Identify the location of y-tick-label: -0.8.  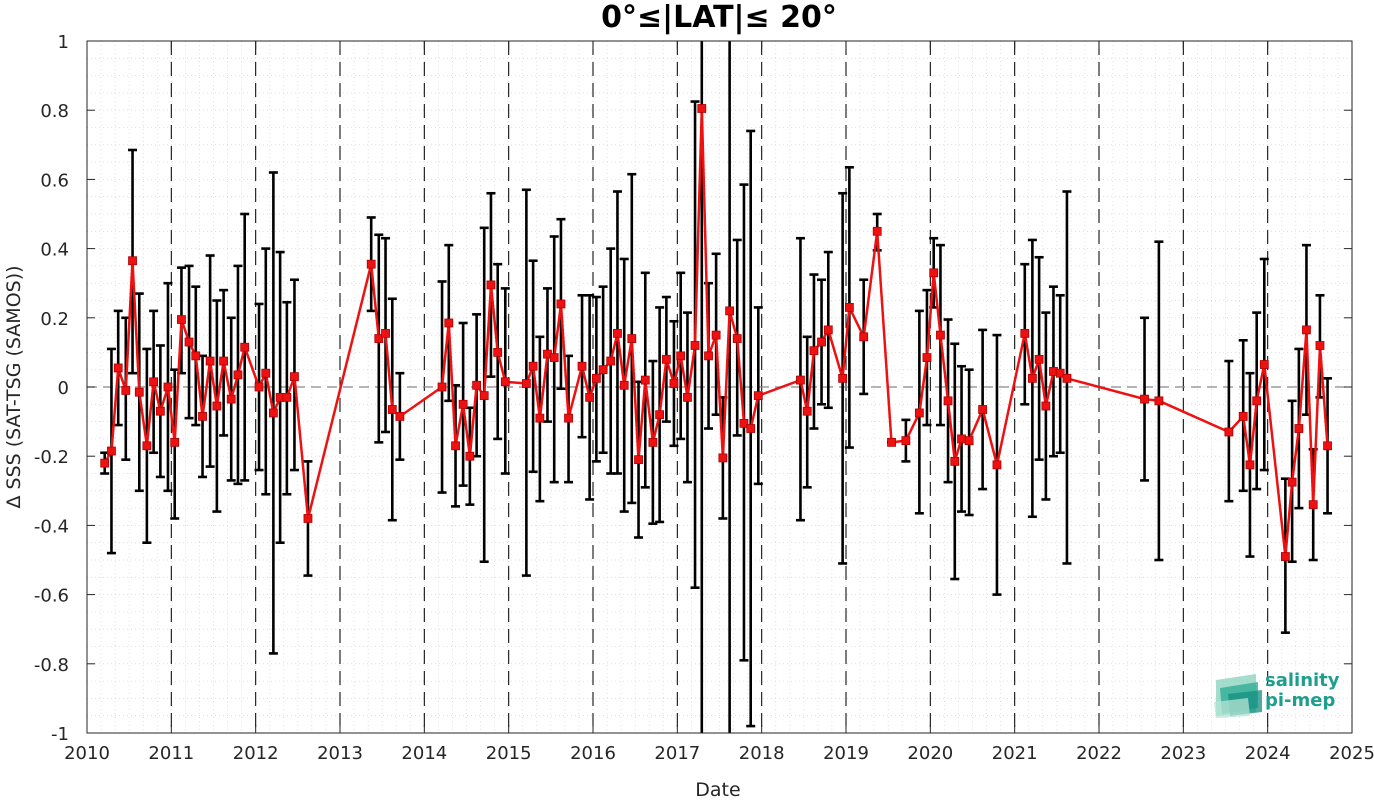
(51, 665).